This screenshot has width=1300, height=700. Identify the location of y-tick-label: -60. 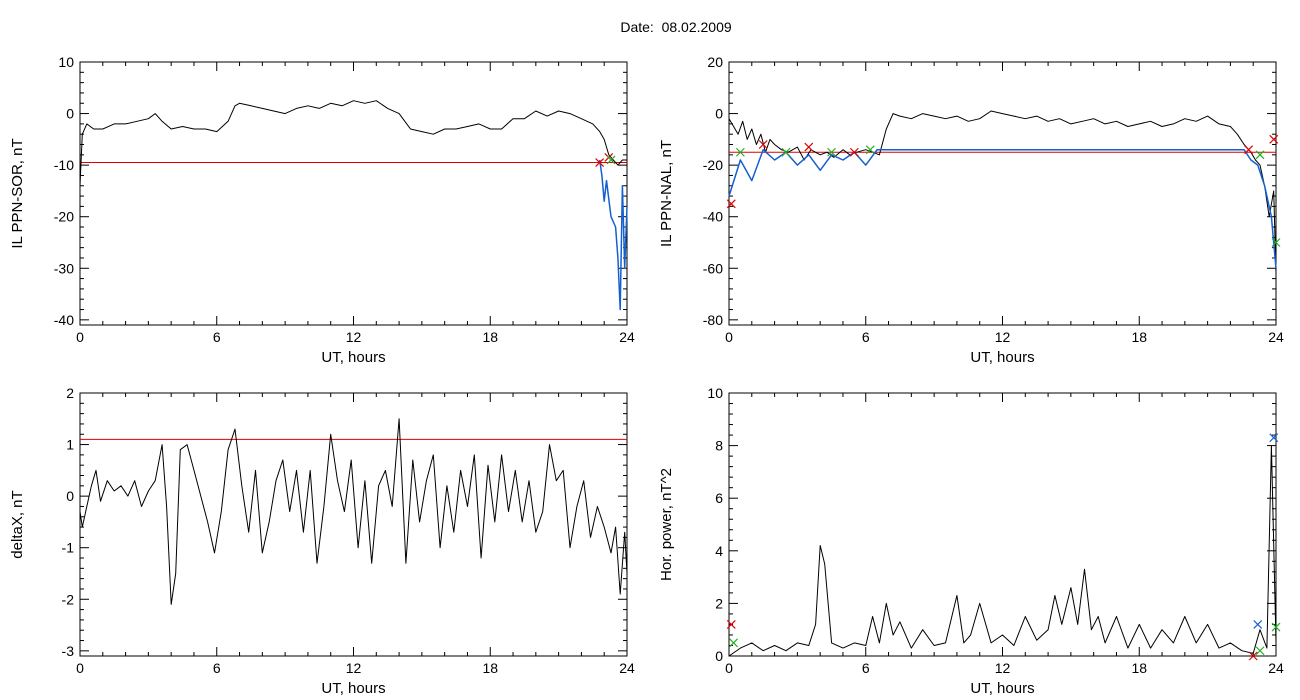
(713, 268).